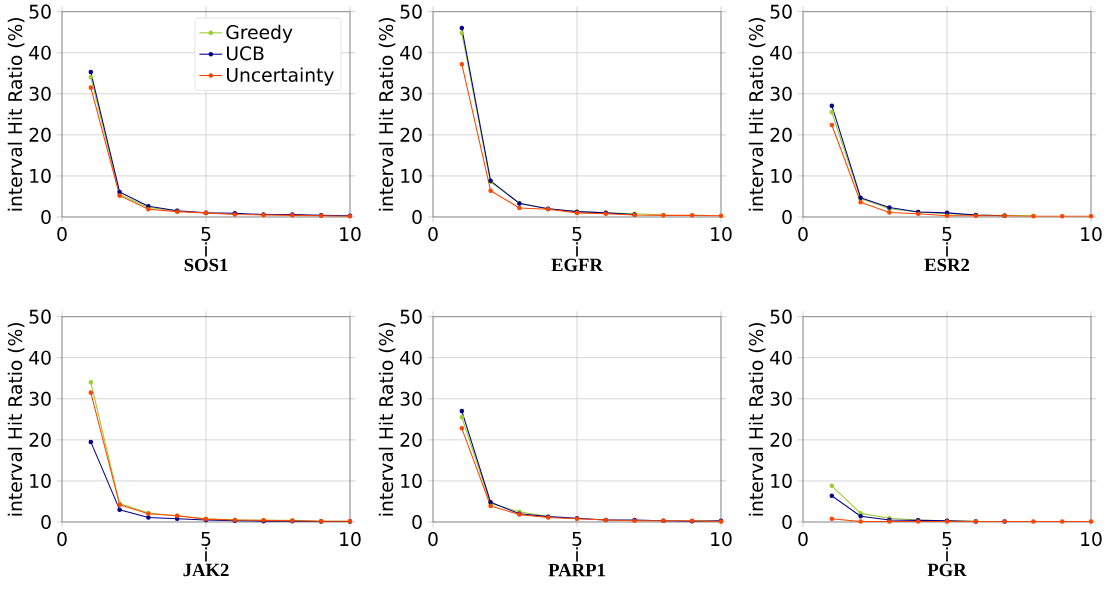 The image size is (1108, 602). Describe the element at coordinates (947, 265) in the screenshot. I see `text: ESR2` at that location.